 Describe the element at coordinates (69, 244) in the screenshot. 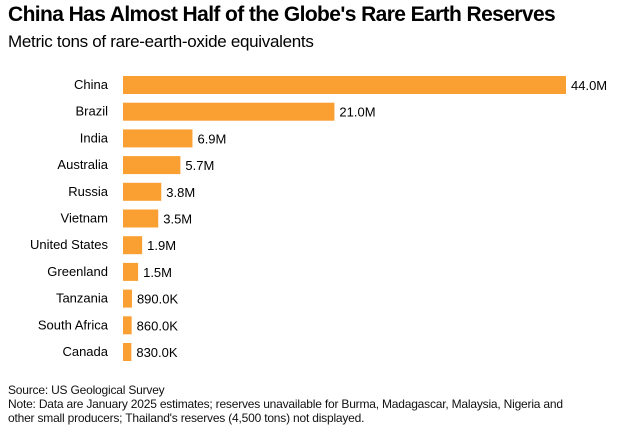

I see `category-label: United States` at that location.